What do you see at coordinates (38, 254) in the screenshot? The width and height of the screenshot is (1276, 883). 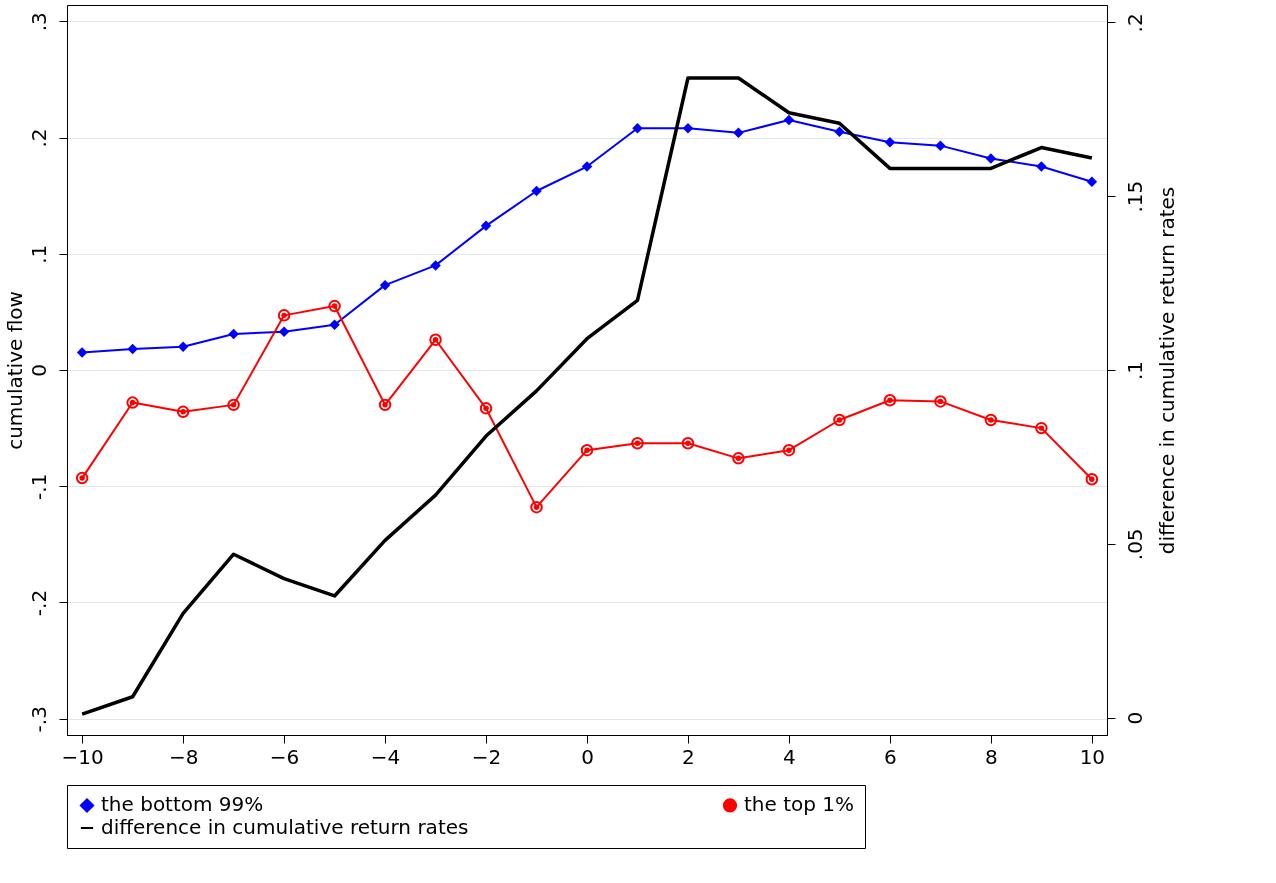 I see `y-tick-label: .1` at bounding box center [38, 254].